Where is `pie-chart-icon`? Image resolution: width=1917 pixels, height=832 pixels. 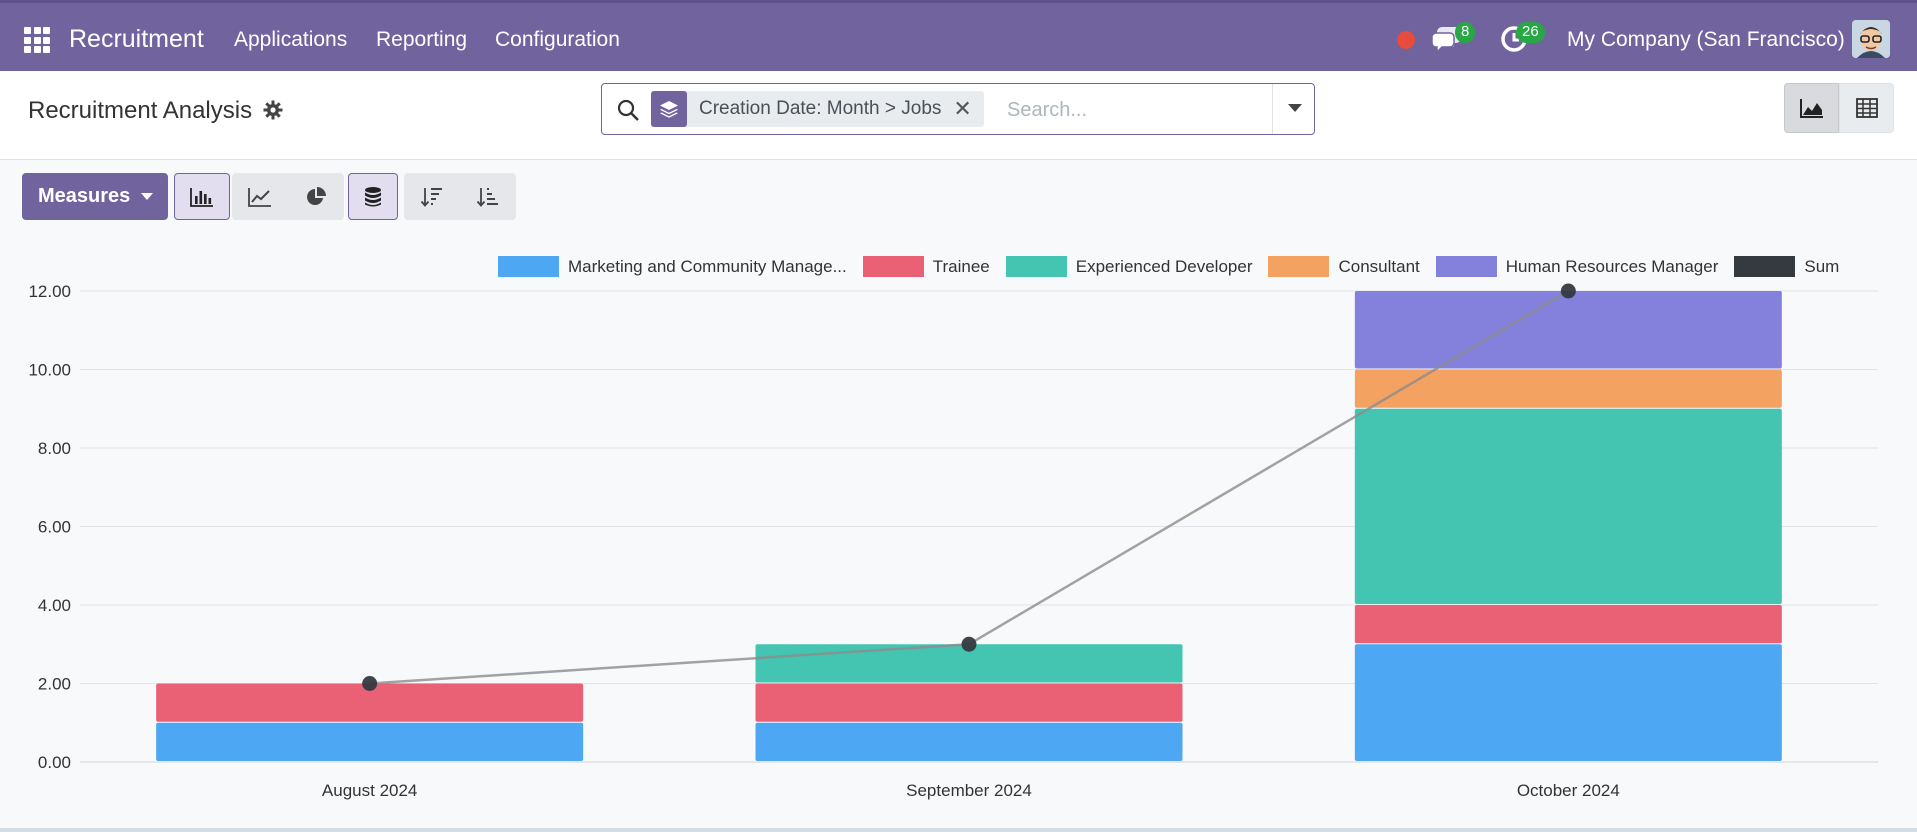 pie-chart-icon is located at coordinates (316, 195).